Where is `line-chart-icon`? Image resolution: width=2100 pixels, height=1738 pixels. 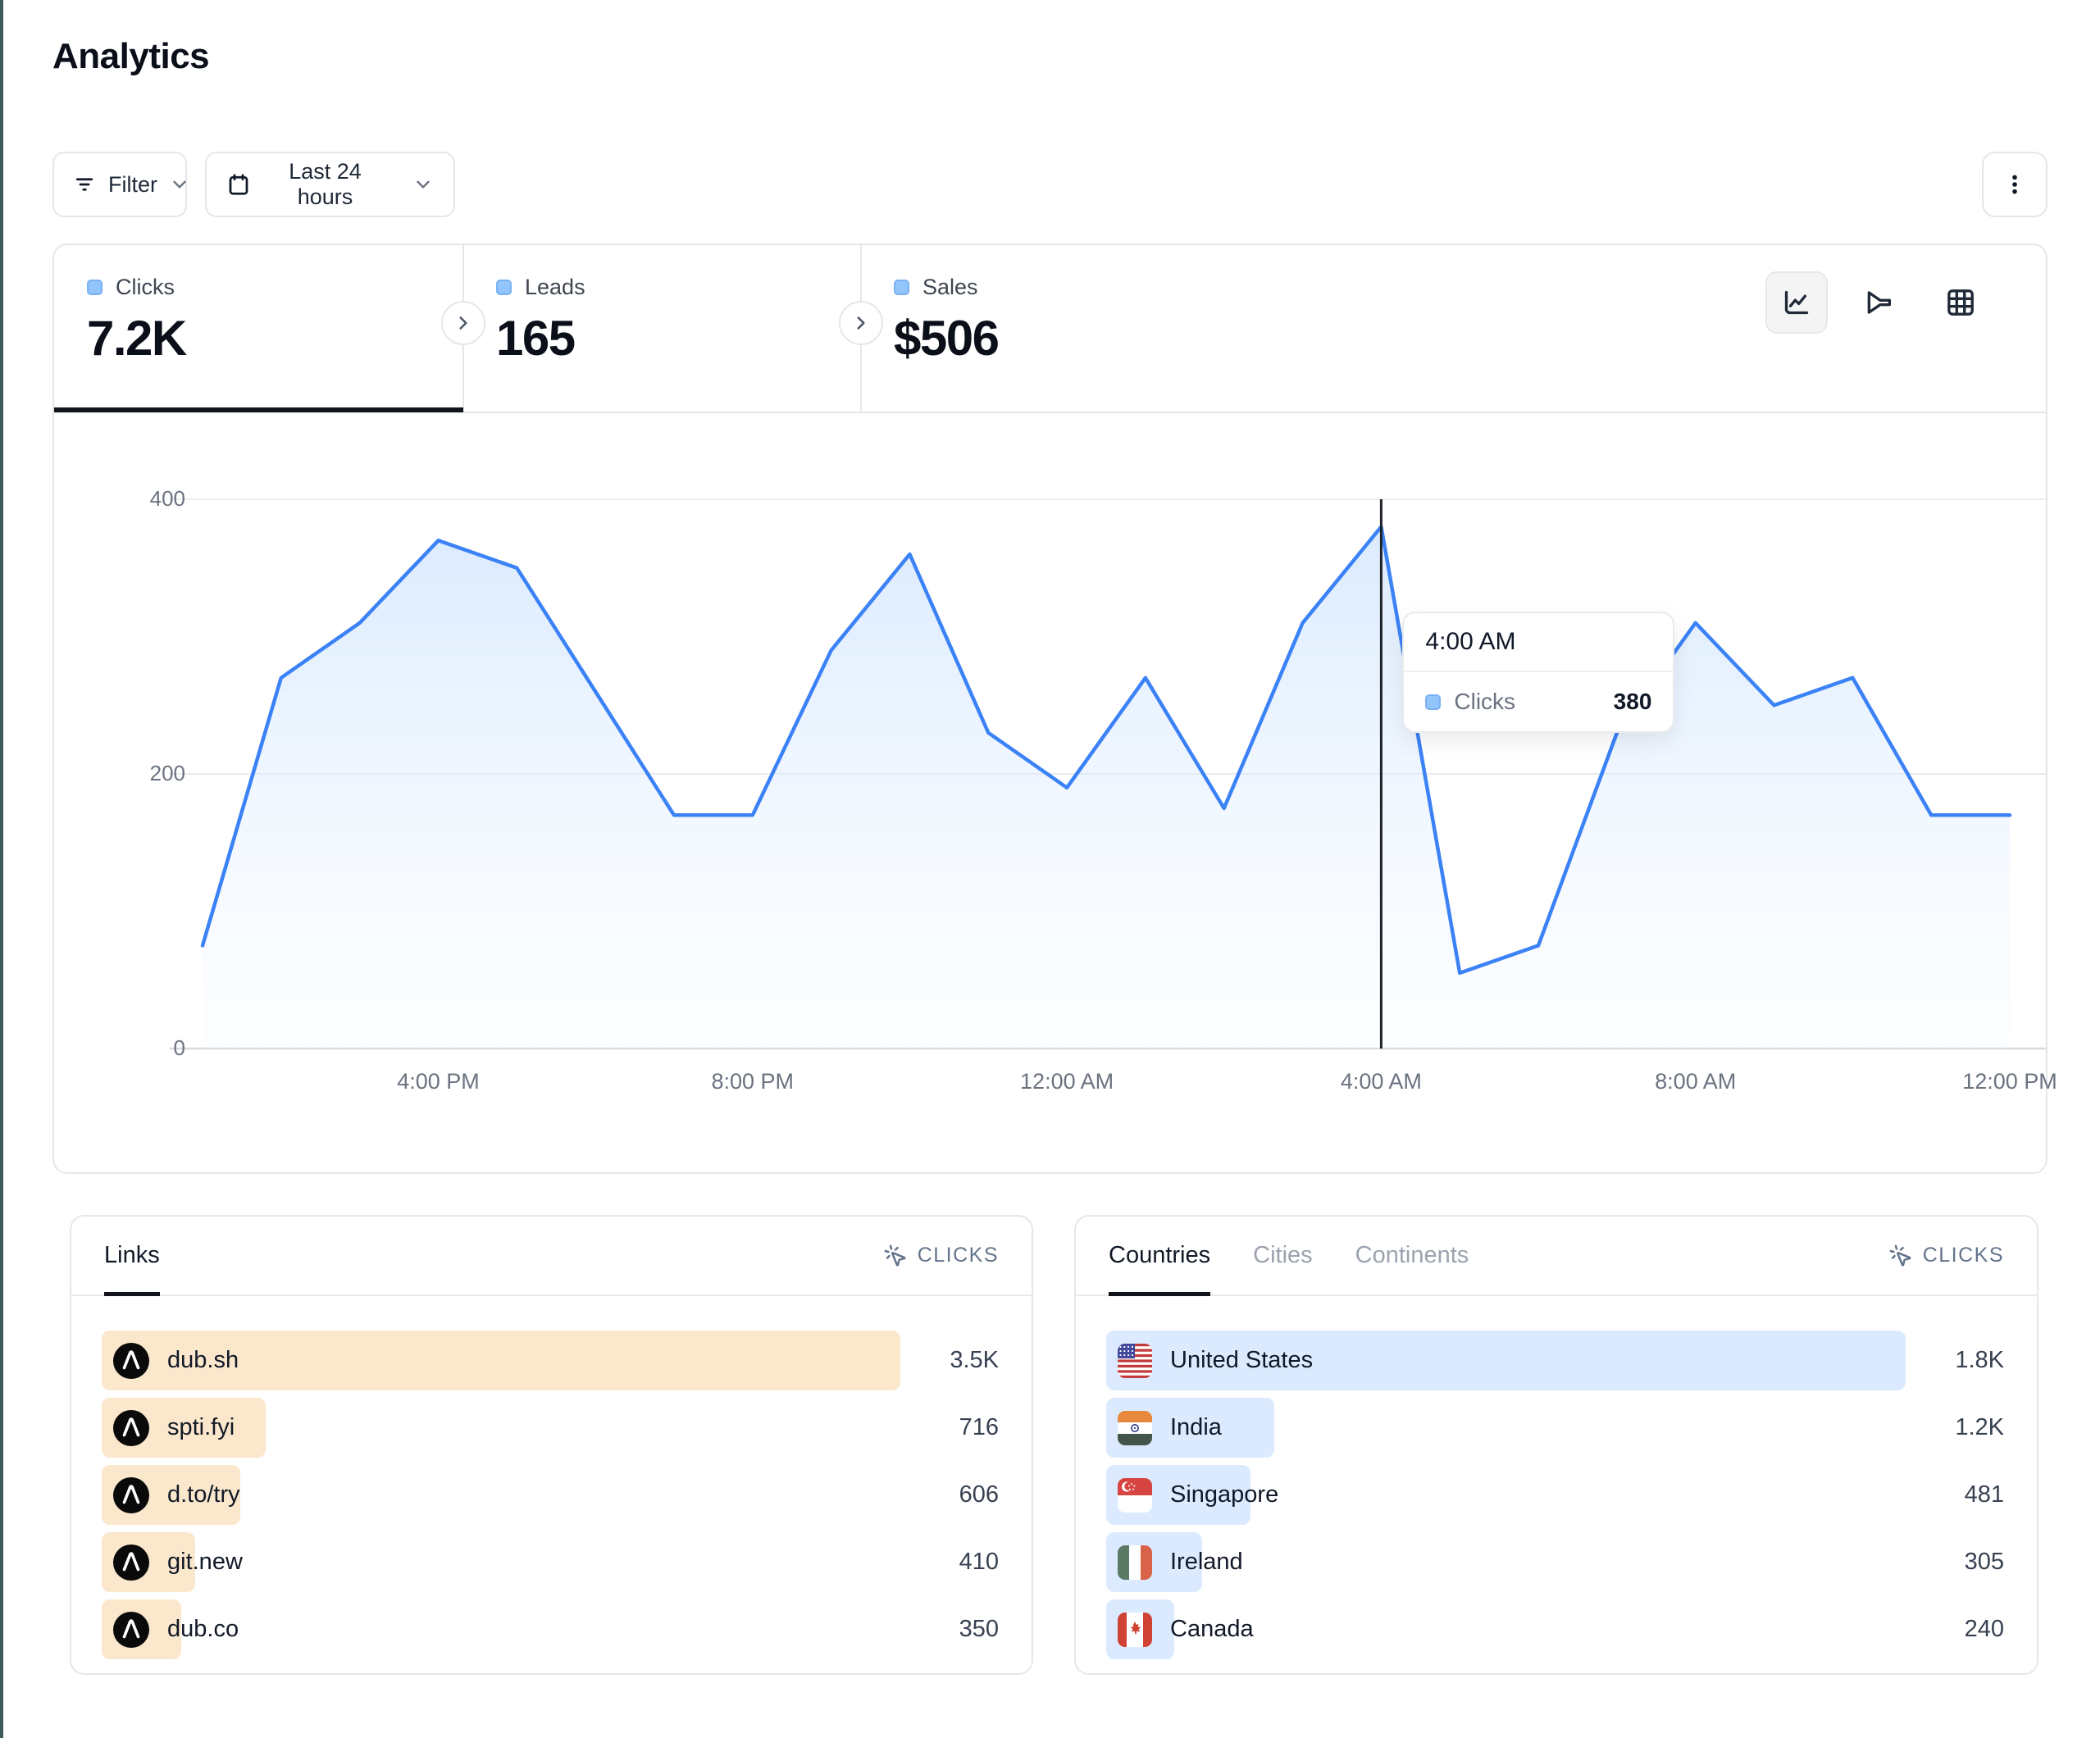
line-chart-icon is located at coordinates (1796, 302).